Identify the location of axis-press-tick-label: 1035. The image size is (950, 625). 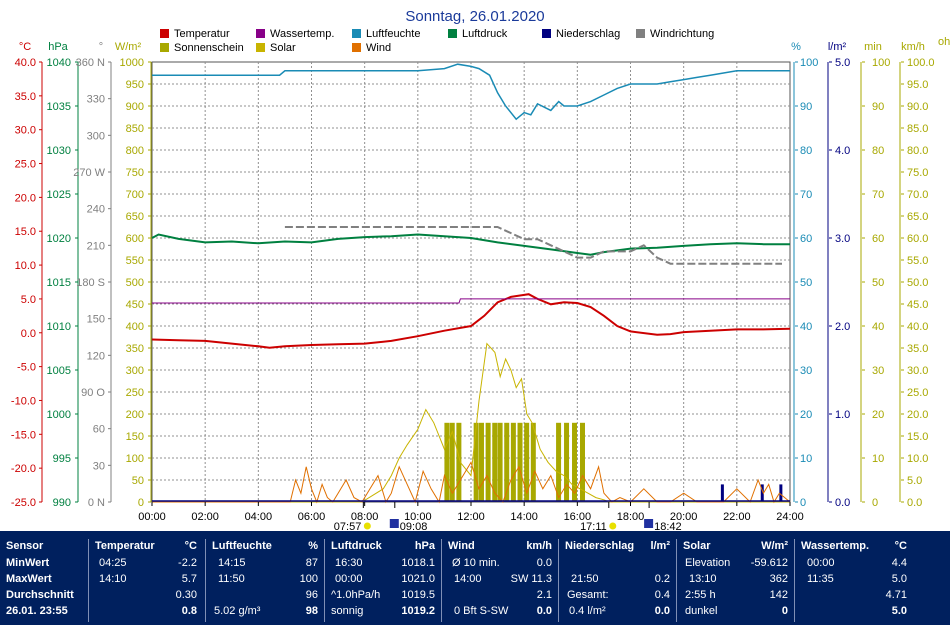
(59, 107).